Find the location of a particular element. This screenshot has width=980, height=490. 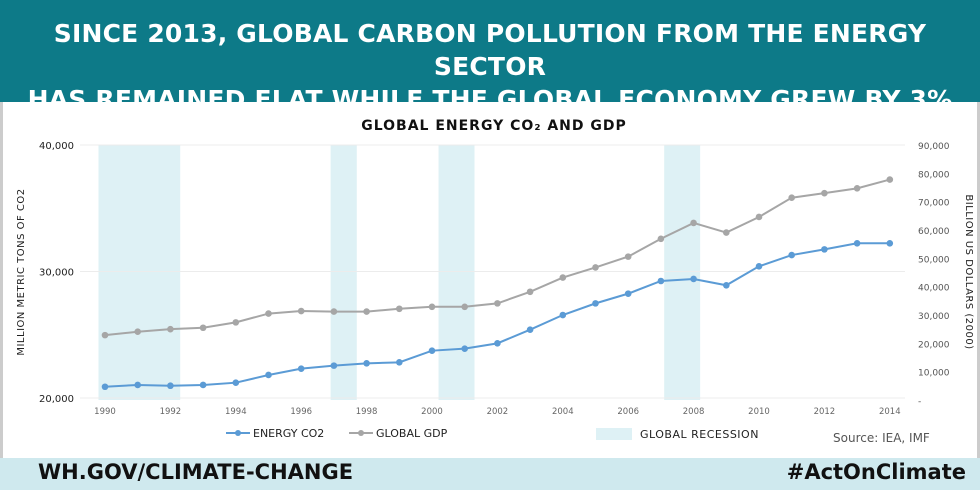

y-axis-label: MILLION METRIC TONS OF CO2 is located at coordinates (21, 271).